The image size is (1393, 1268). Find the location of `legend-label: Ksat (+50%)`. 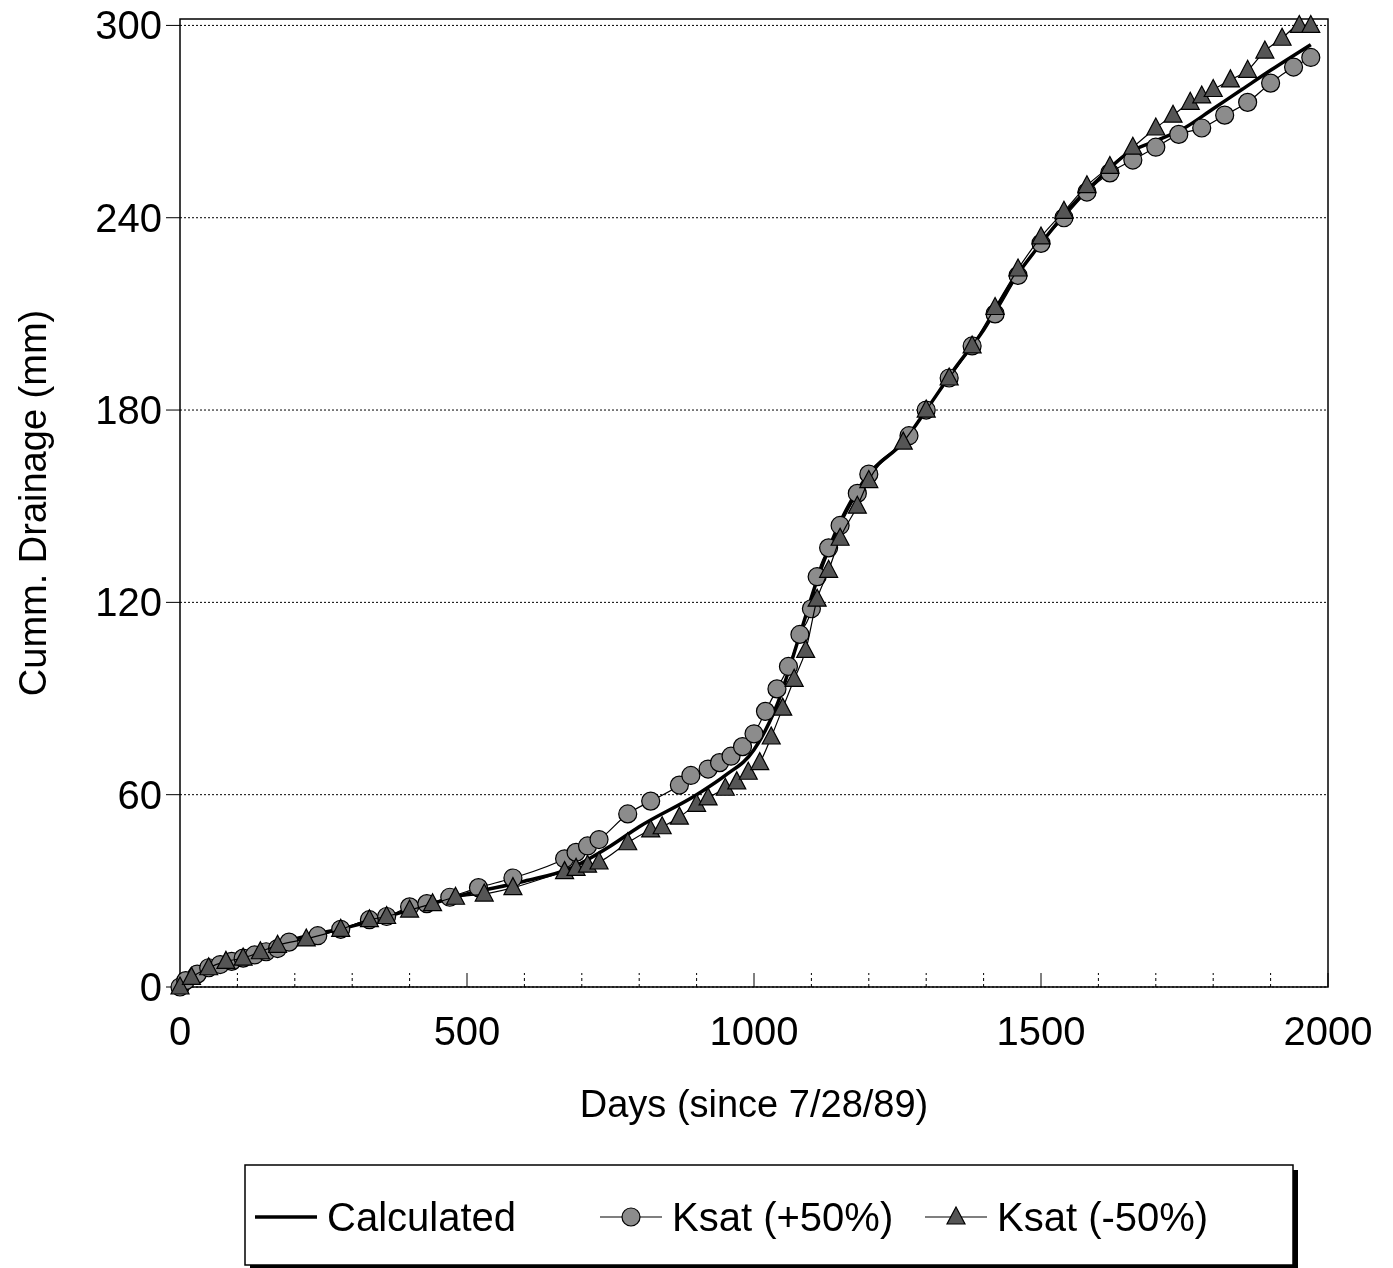

legend-label: Ksat (+50%) is located at coordinates (783, 1217).